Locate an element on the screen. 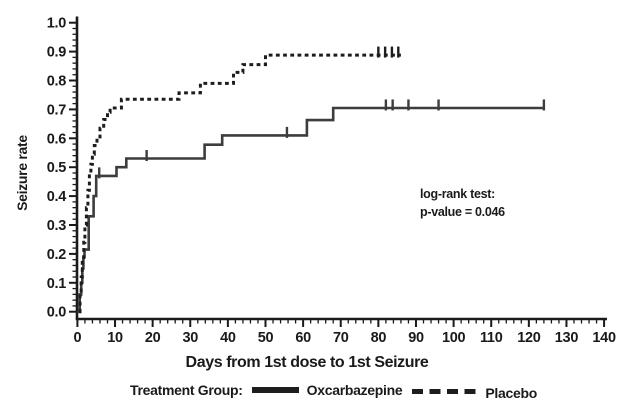  legend-label-placebo: Placebo is located at coordinates (511, 393).